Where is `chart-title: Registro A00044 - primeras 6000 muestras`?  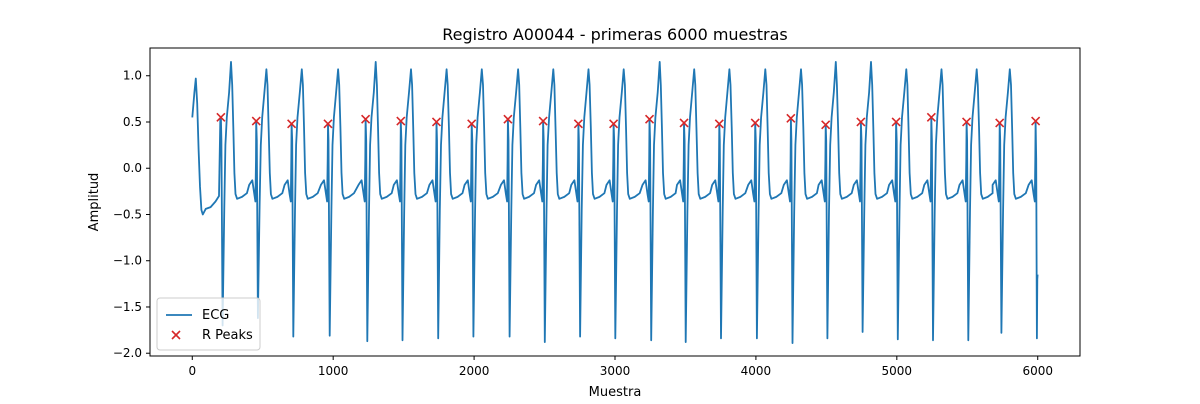 chart-title: Registro A00044 - primeras 6000 muestras is located at coordinates (614, 34).